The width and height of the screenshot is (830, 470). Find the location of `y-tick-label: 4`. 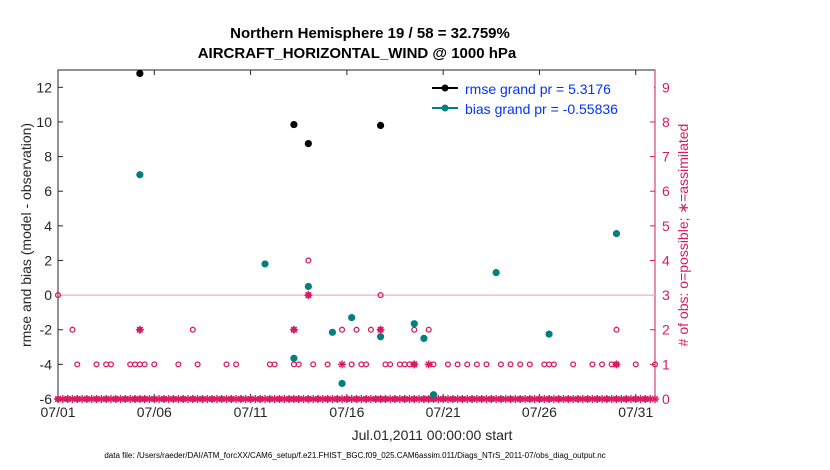

y-tick-label: 4 is located at coordinates (48, 226).